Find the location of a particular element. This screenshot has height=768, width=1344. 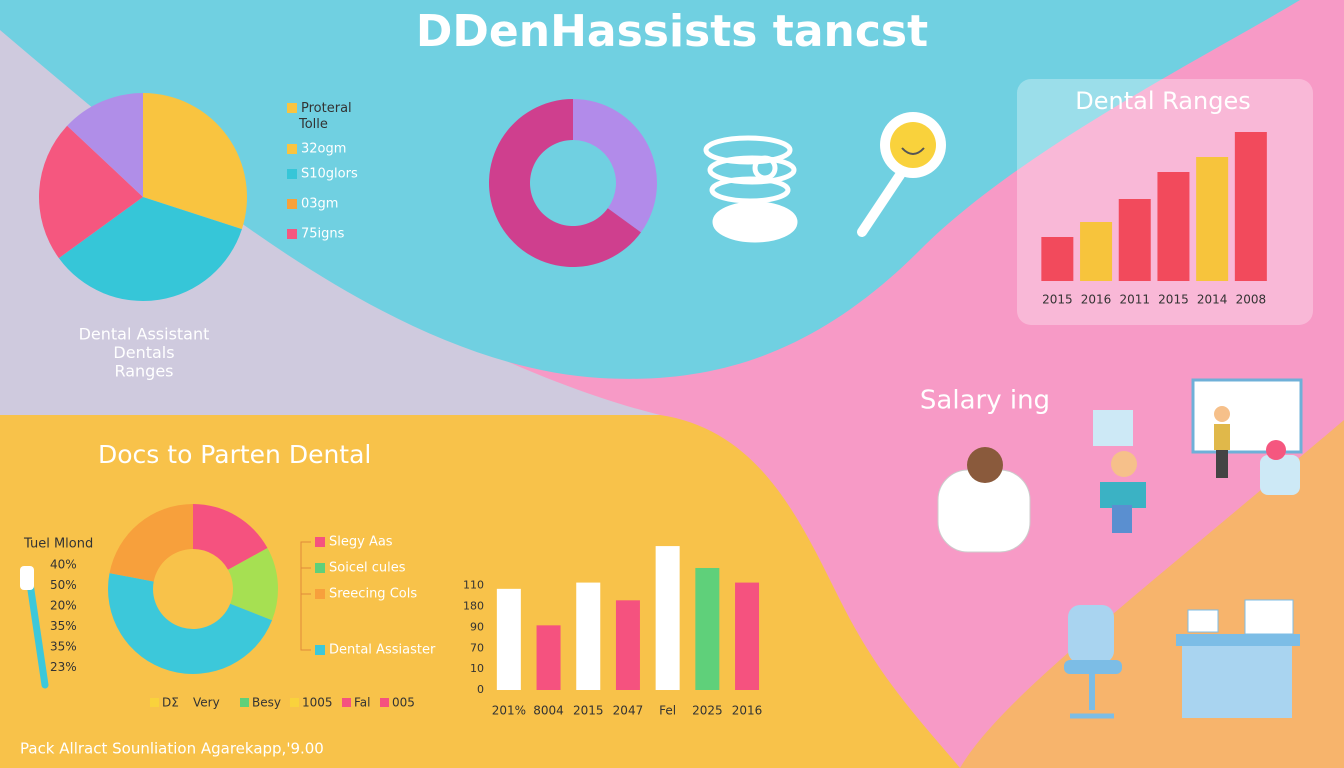

legend-label: Sreecing Cols is located at coordinates (373, 594).